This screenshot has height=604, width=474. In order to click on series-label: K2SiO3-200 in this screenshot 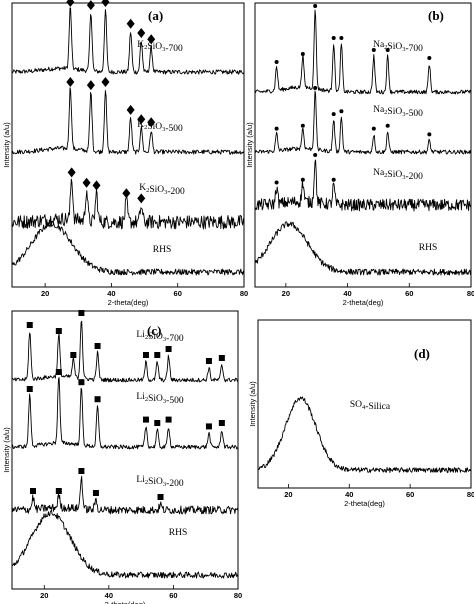, I will do `click(162, 190)`.